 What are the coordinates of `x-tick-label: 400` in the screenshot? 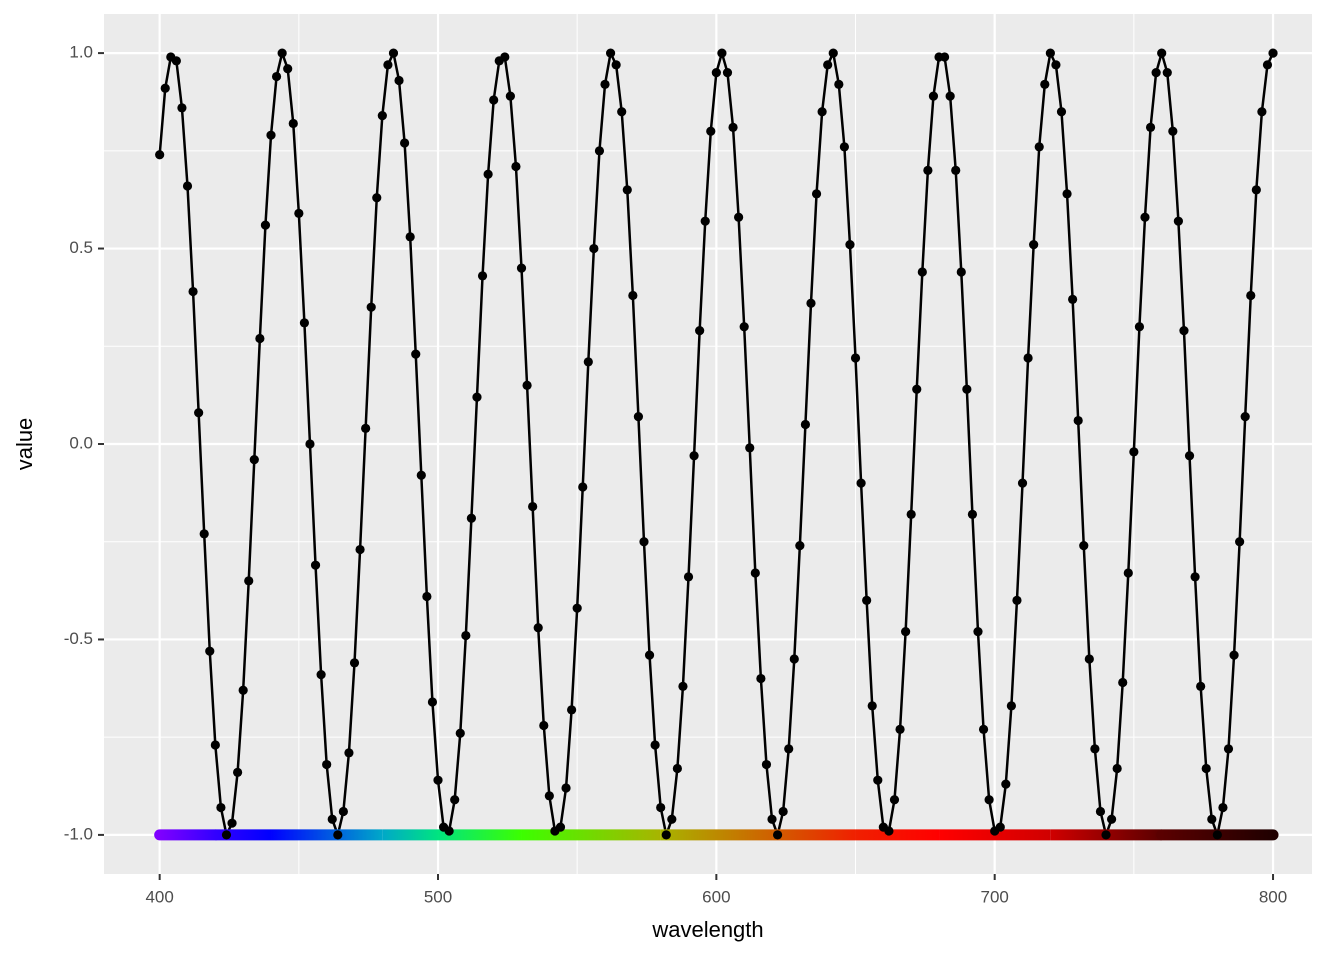 It's located at (159, 896).